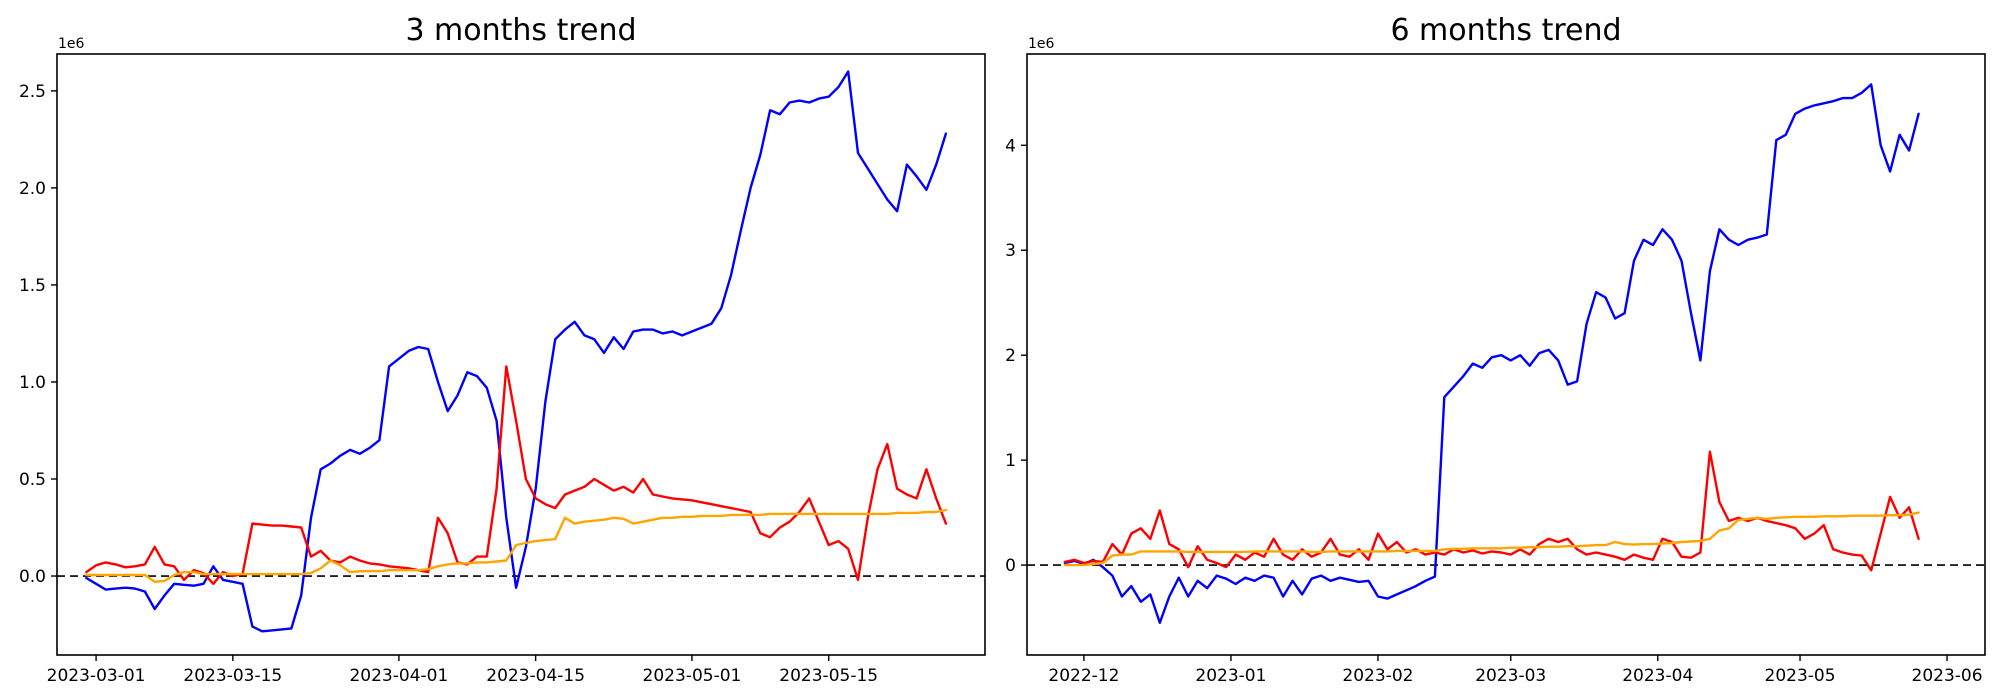 The width and height of the screenshot is (2000, 700). Describe the element at coordinates (32, 189) in the screenshot. I see `y-tick-label: 2.0` at that location.